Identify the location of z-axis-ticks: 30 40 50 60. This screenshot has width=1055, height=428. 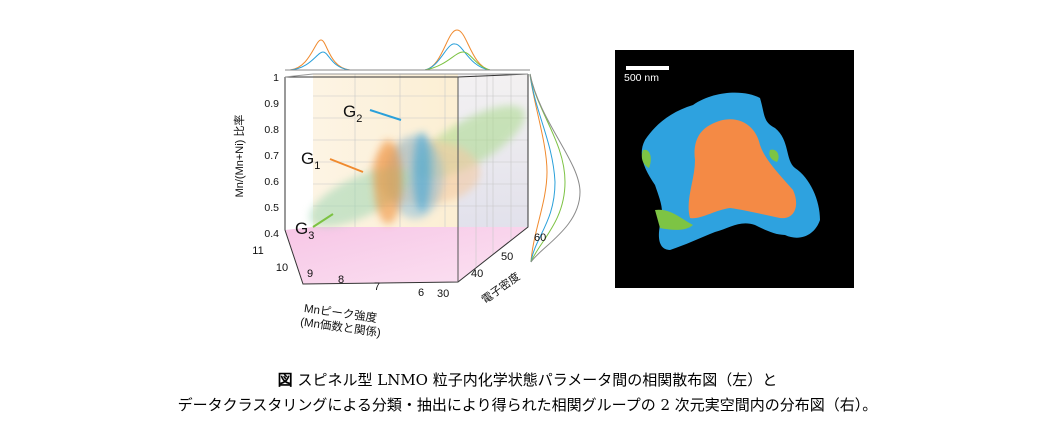
(491, 266).